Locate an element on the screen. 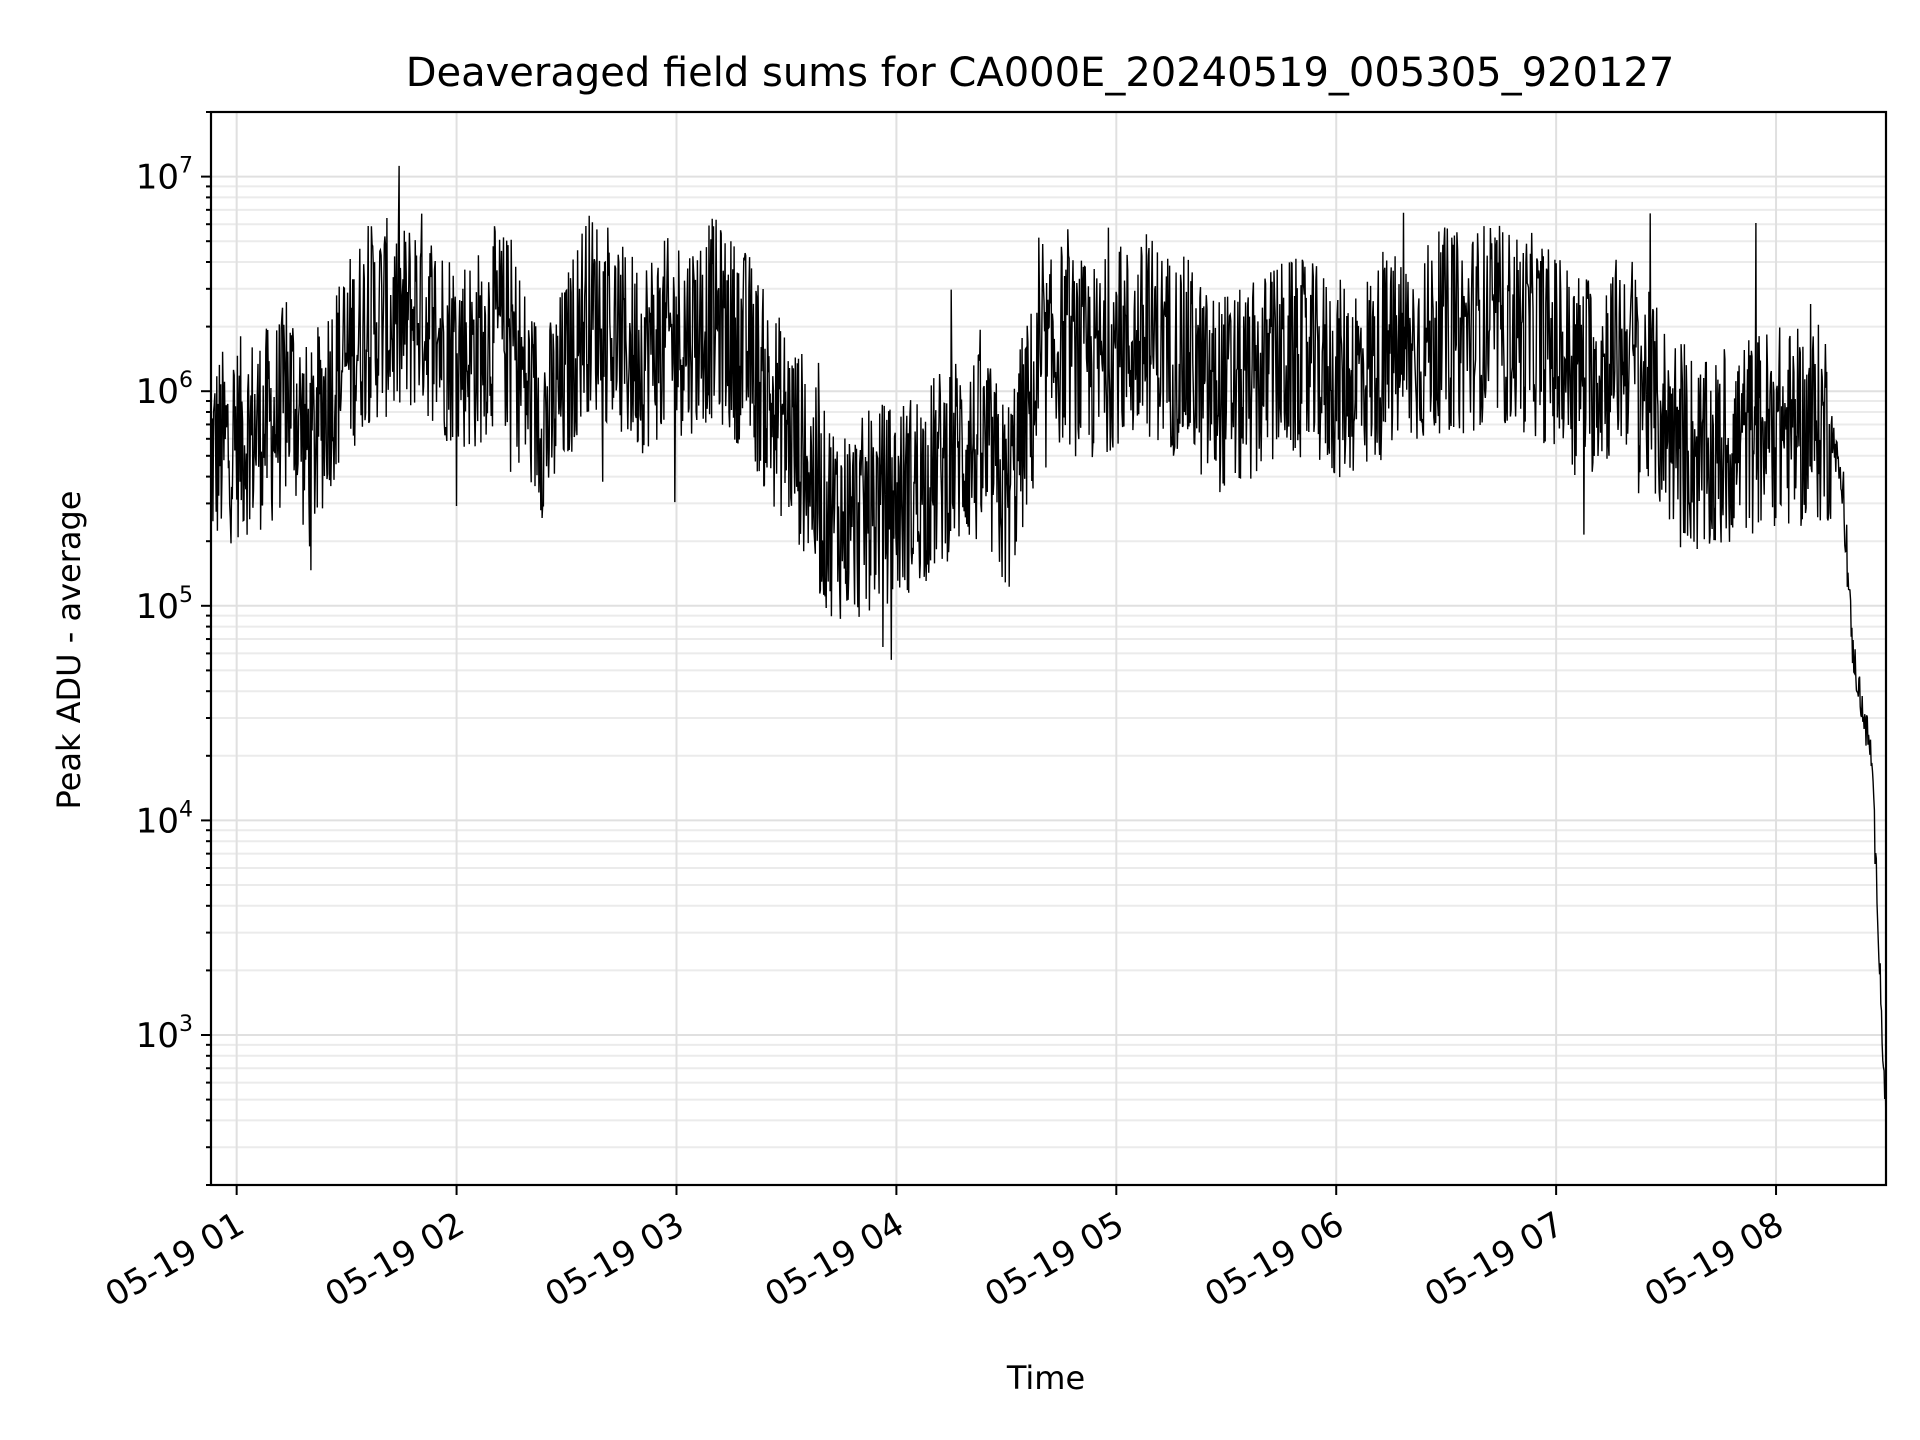 The height and width of the screenshot is (1440, 1920). y-tick-label: 10⁴ is located at coordinates (164, 819).